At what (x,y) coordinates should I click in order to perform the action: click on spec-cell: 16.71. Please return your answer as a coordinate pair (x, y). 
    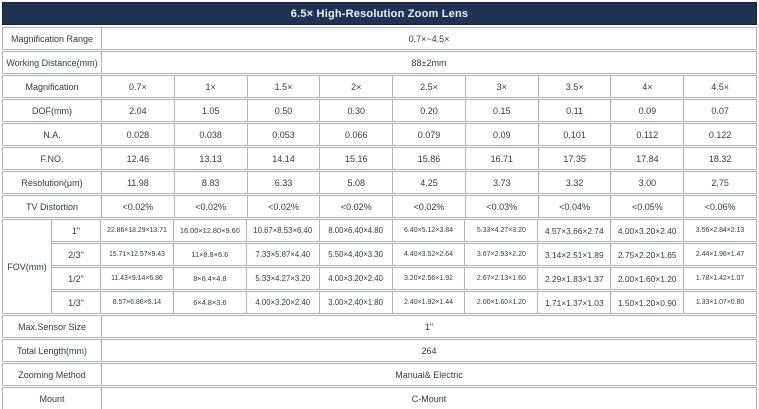
    Looking at the image, I should click on (501, 158).